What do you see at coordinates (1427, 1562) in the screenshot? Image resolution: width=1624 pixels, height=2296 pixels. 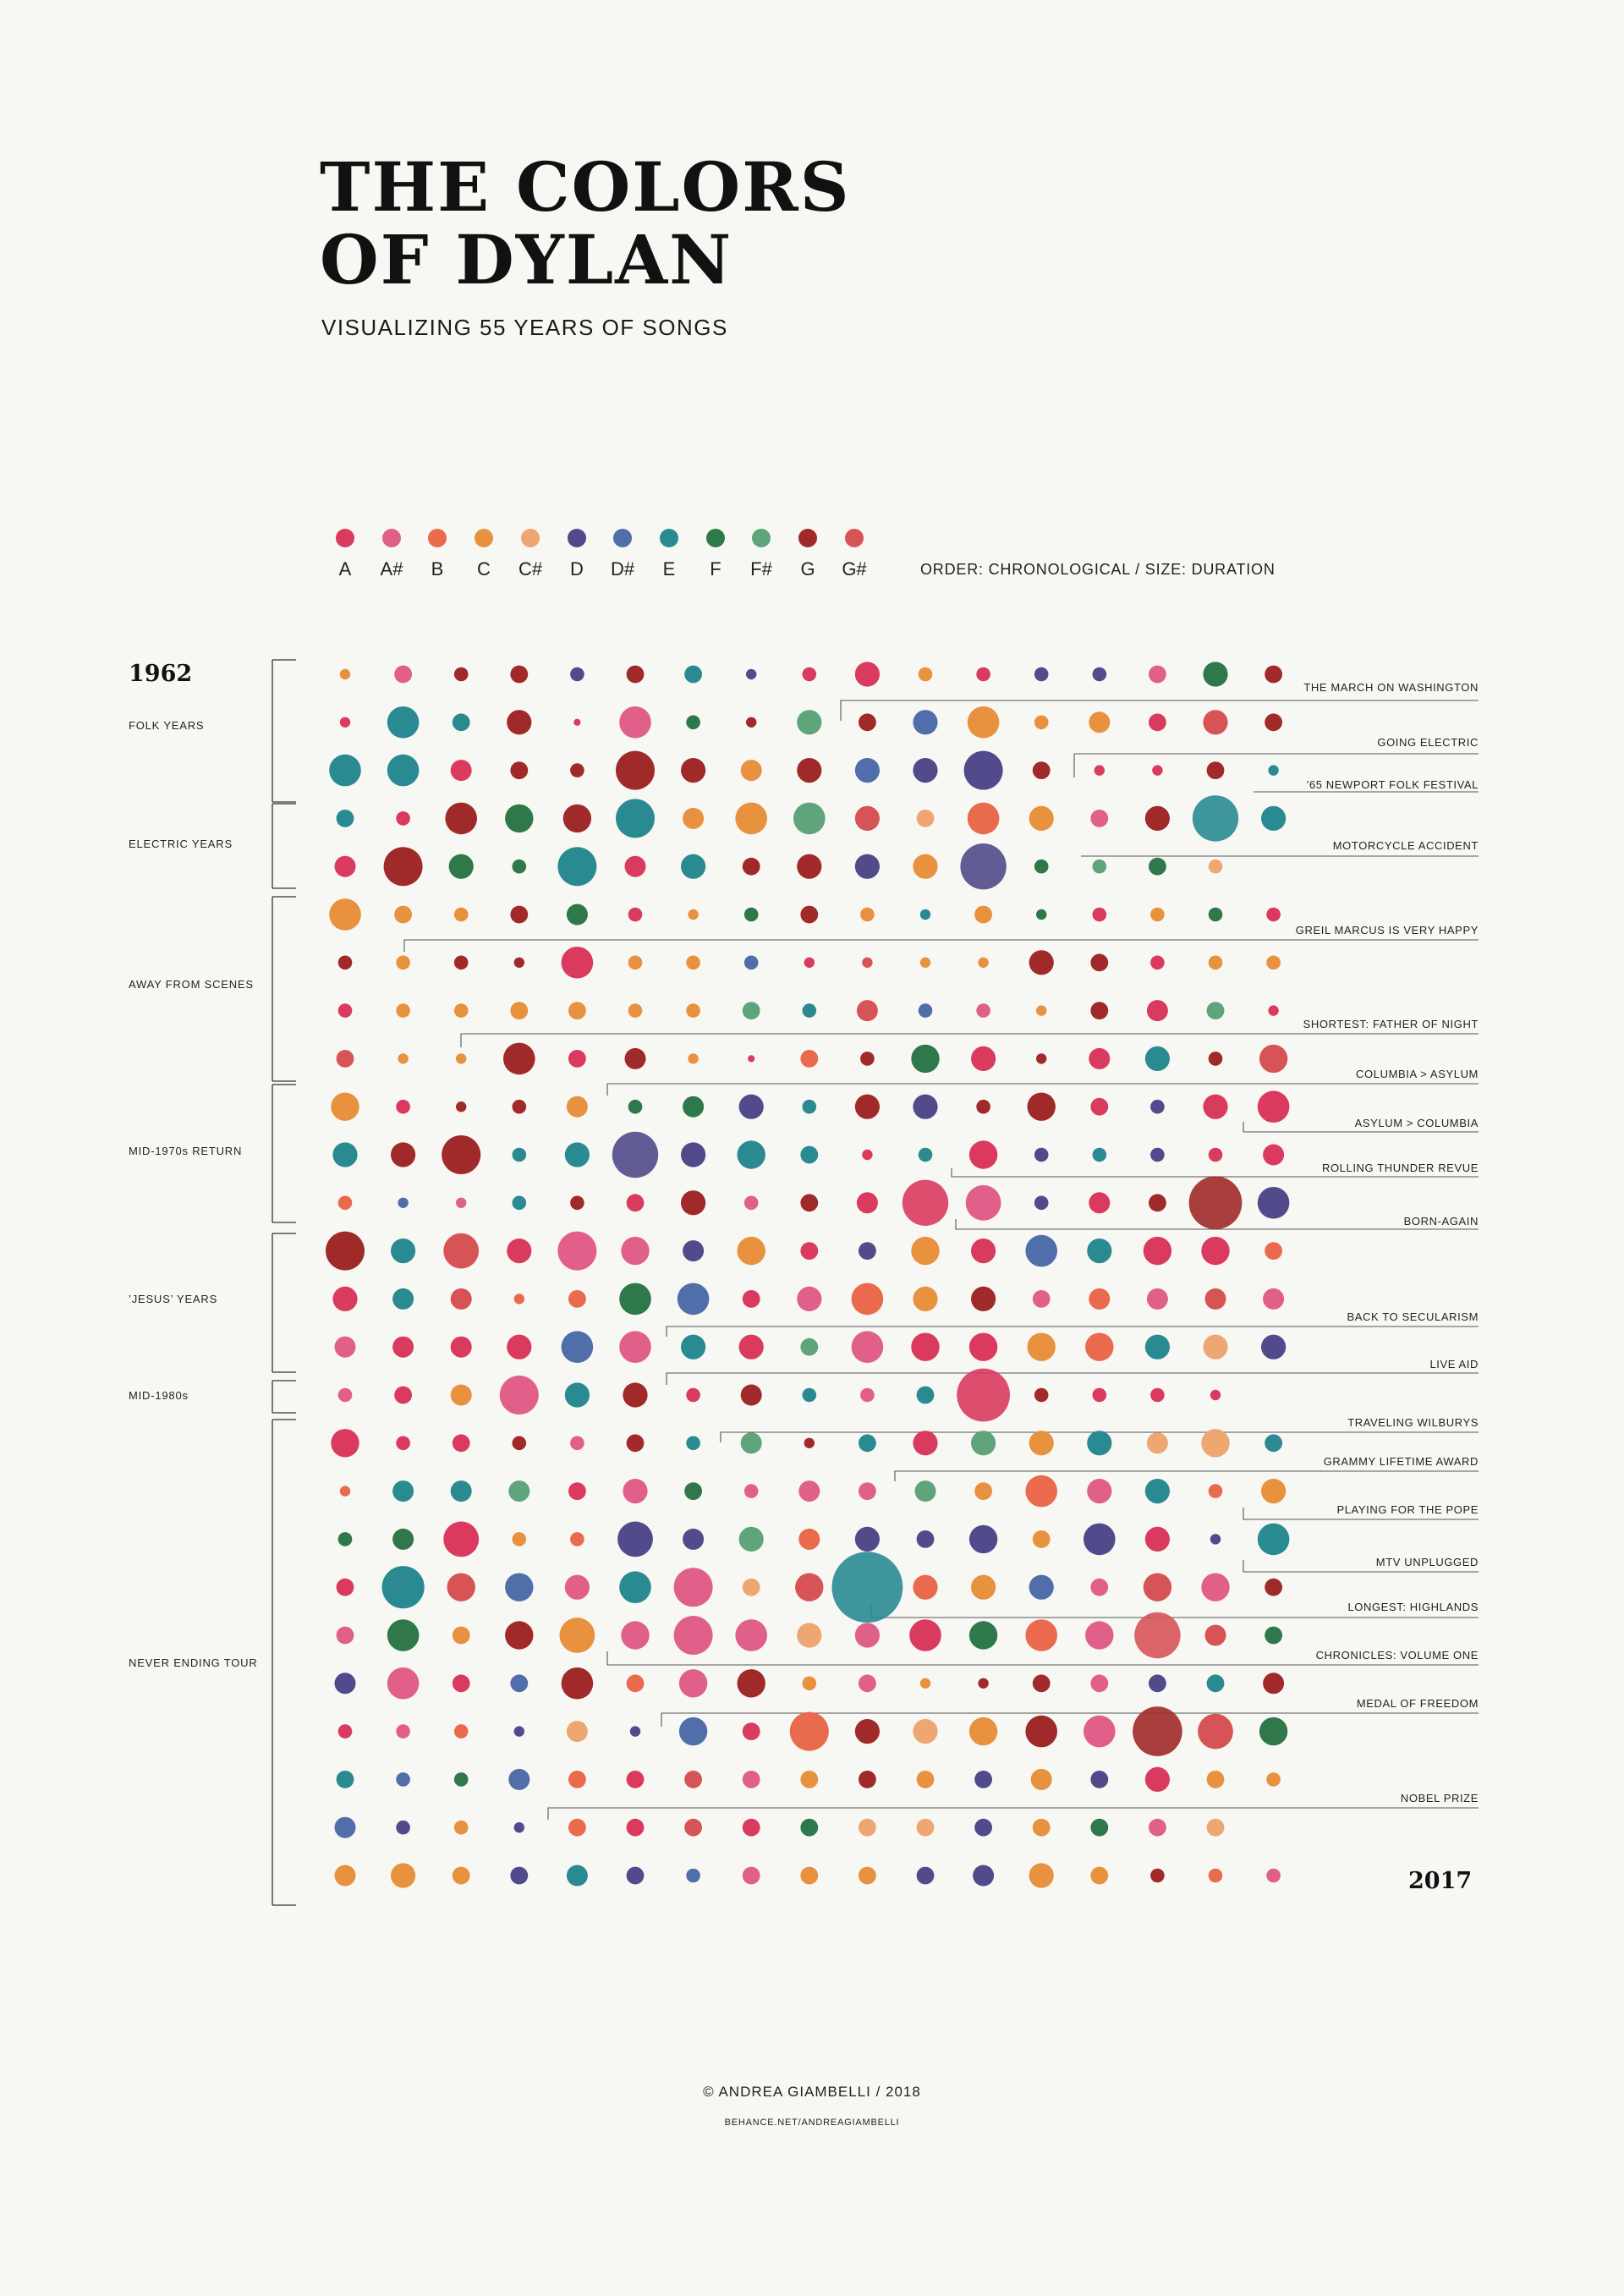 I see `event-label: MTV UNPLUGGED` at bounding box center [1427, 1562].